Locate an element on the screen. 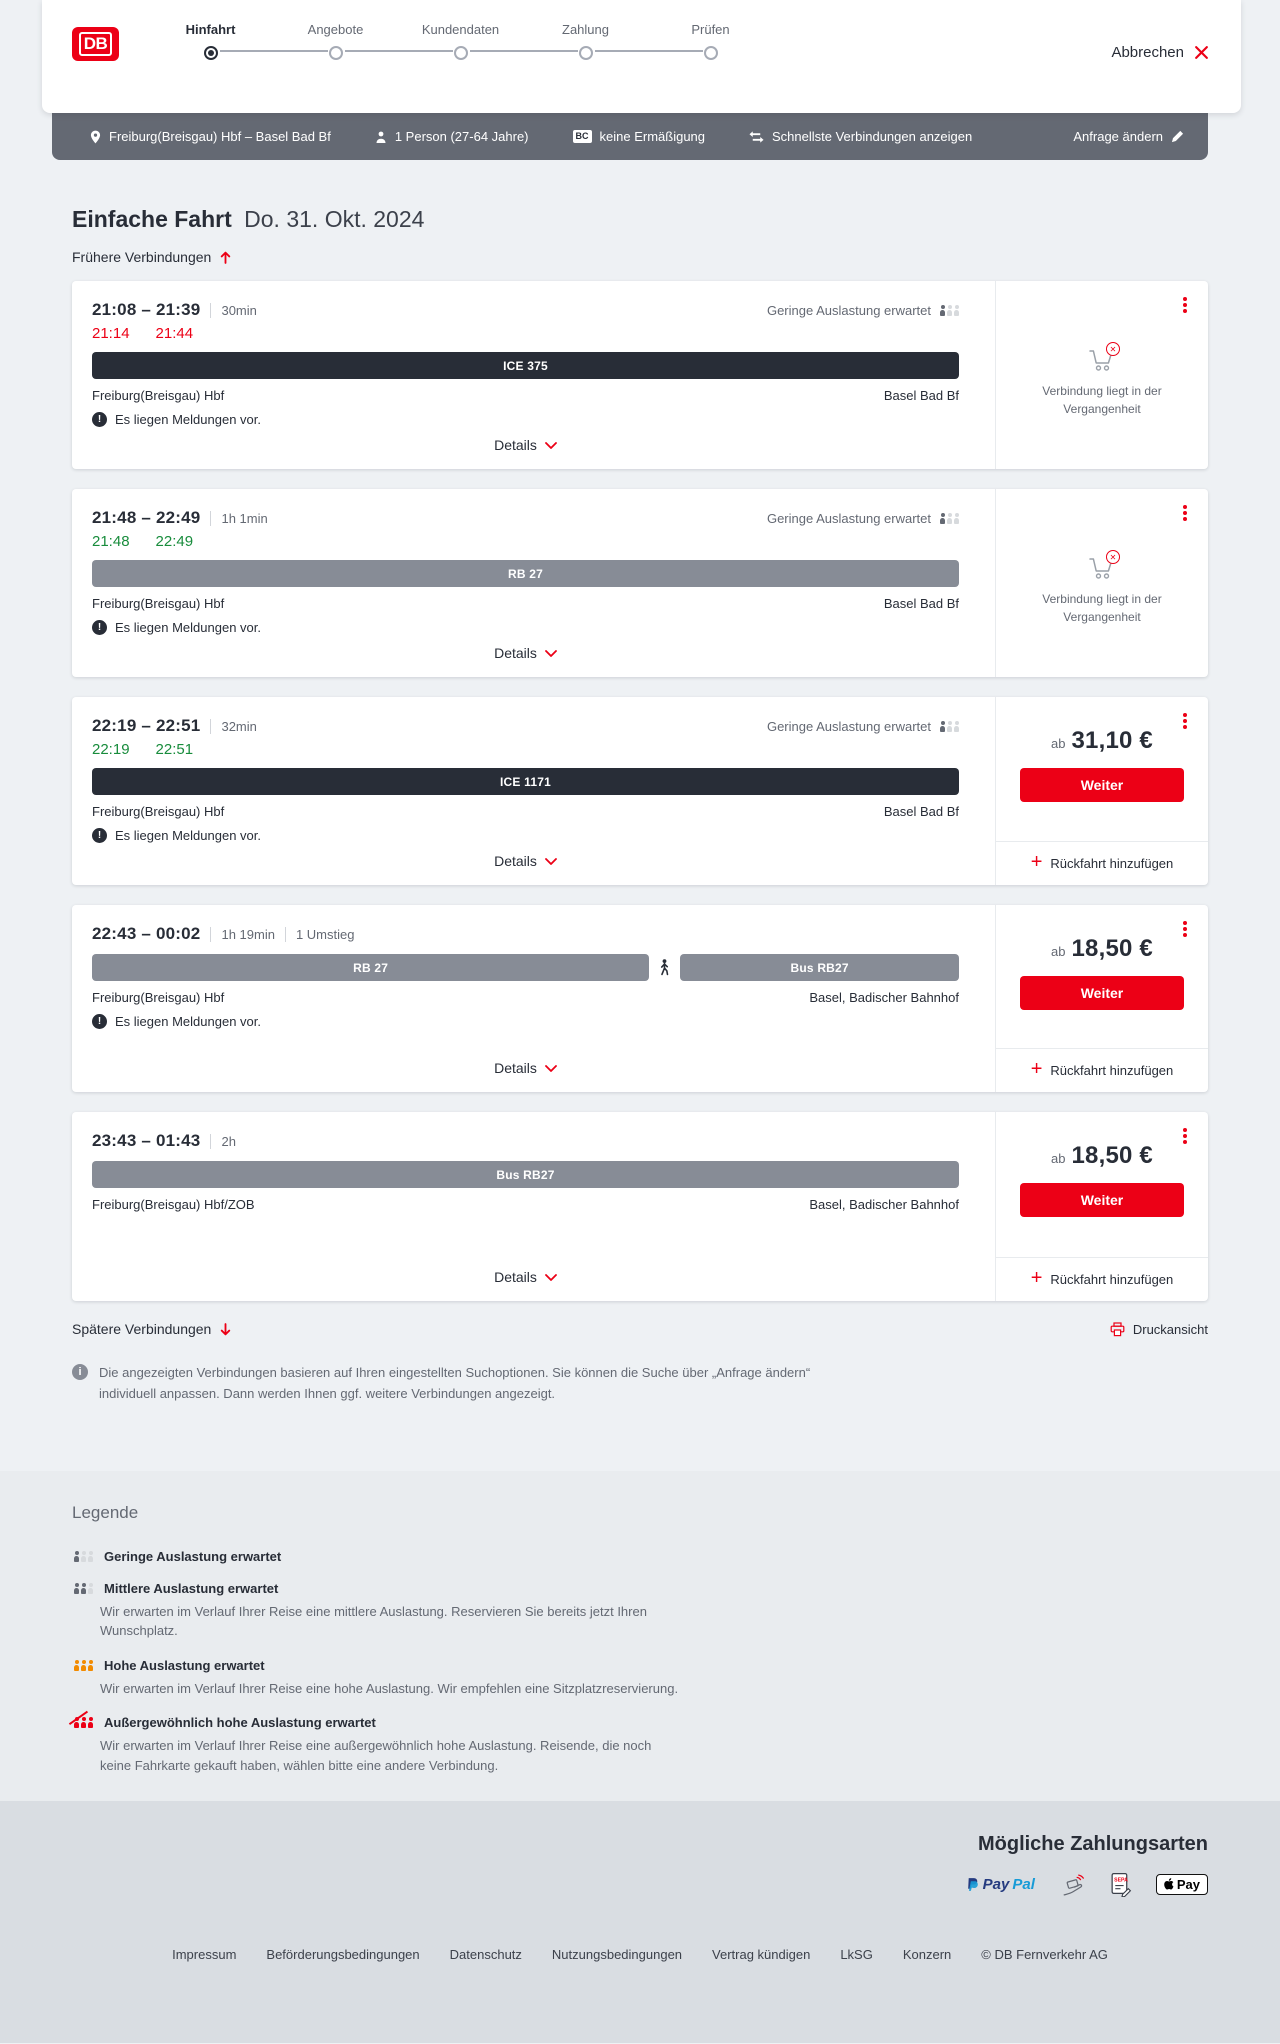 The height and width of the screenshot is (2044, 1280). trip-date: Do. 31. Okt. 2024 is located at coordinates (334, 219).